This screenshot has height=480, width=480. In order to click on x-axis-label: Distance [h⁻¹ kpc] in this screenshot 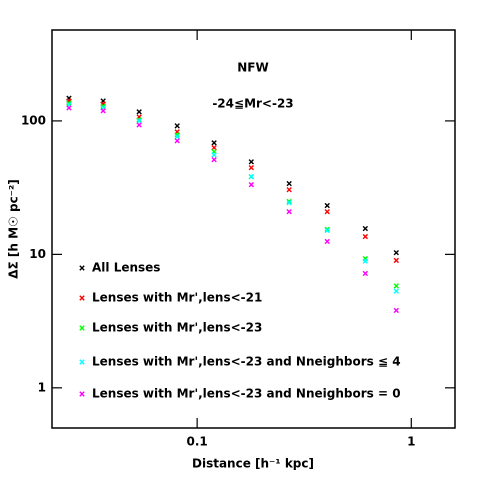, I will do `click(253, 464)`.